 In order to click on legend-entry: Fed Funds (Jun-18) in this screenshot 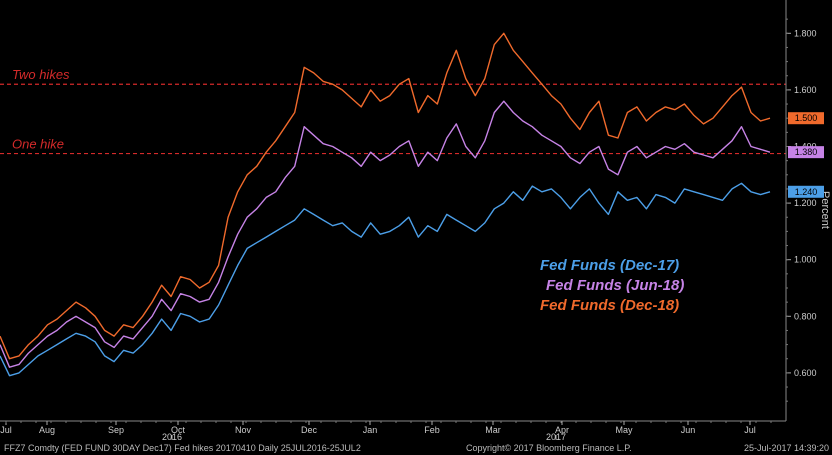, I will do `click(615, 285)`.